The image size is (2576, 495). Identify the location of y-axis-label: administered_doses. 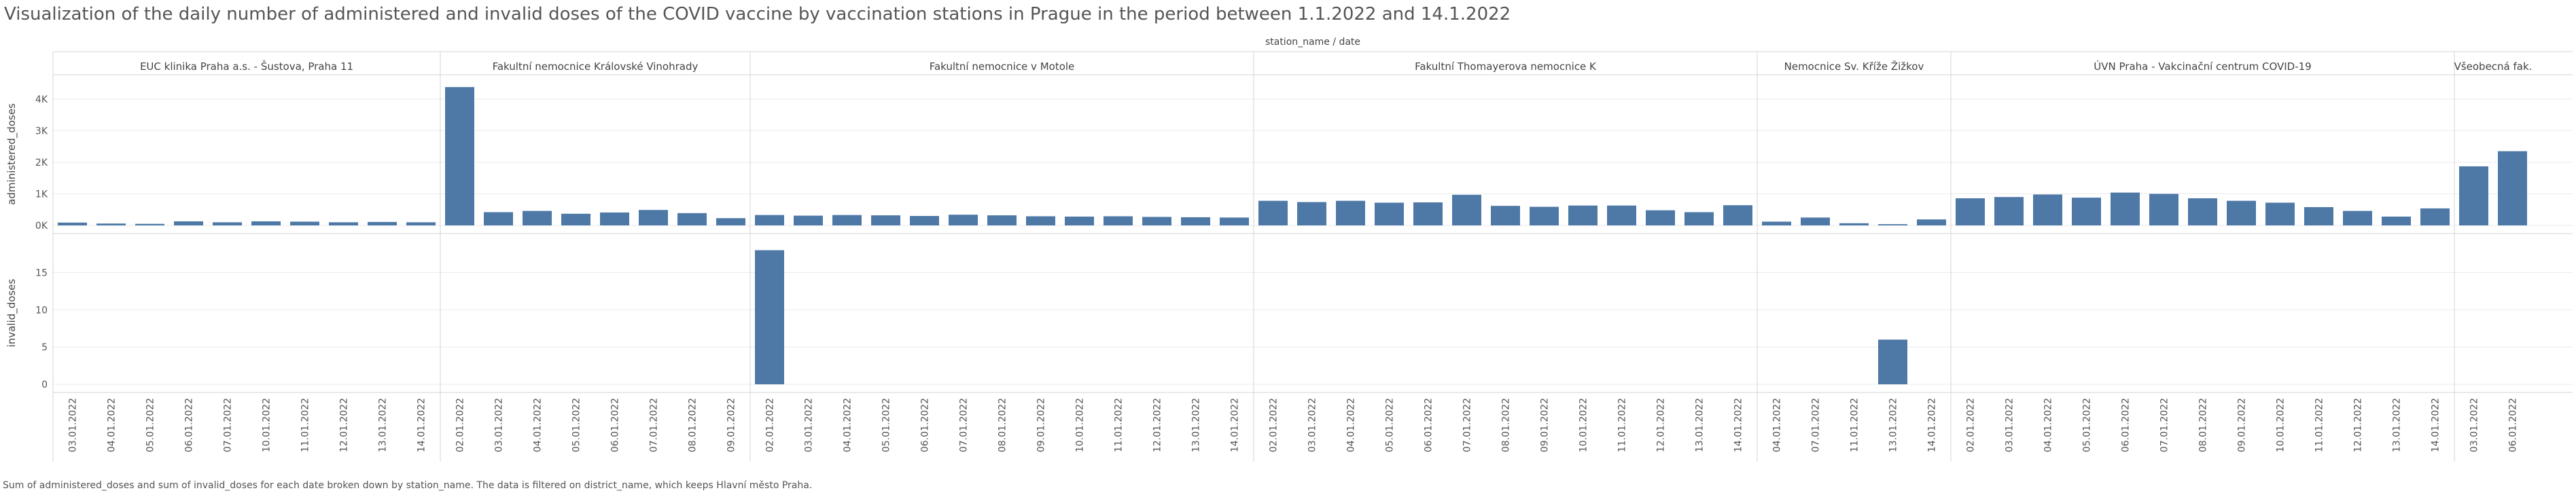
(11, 154).